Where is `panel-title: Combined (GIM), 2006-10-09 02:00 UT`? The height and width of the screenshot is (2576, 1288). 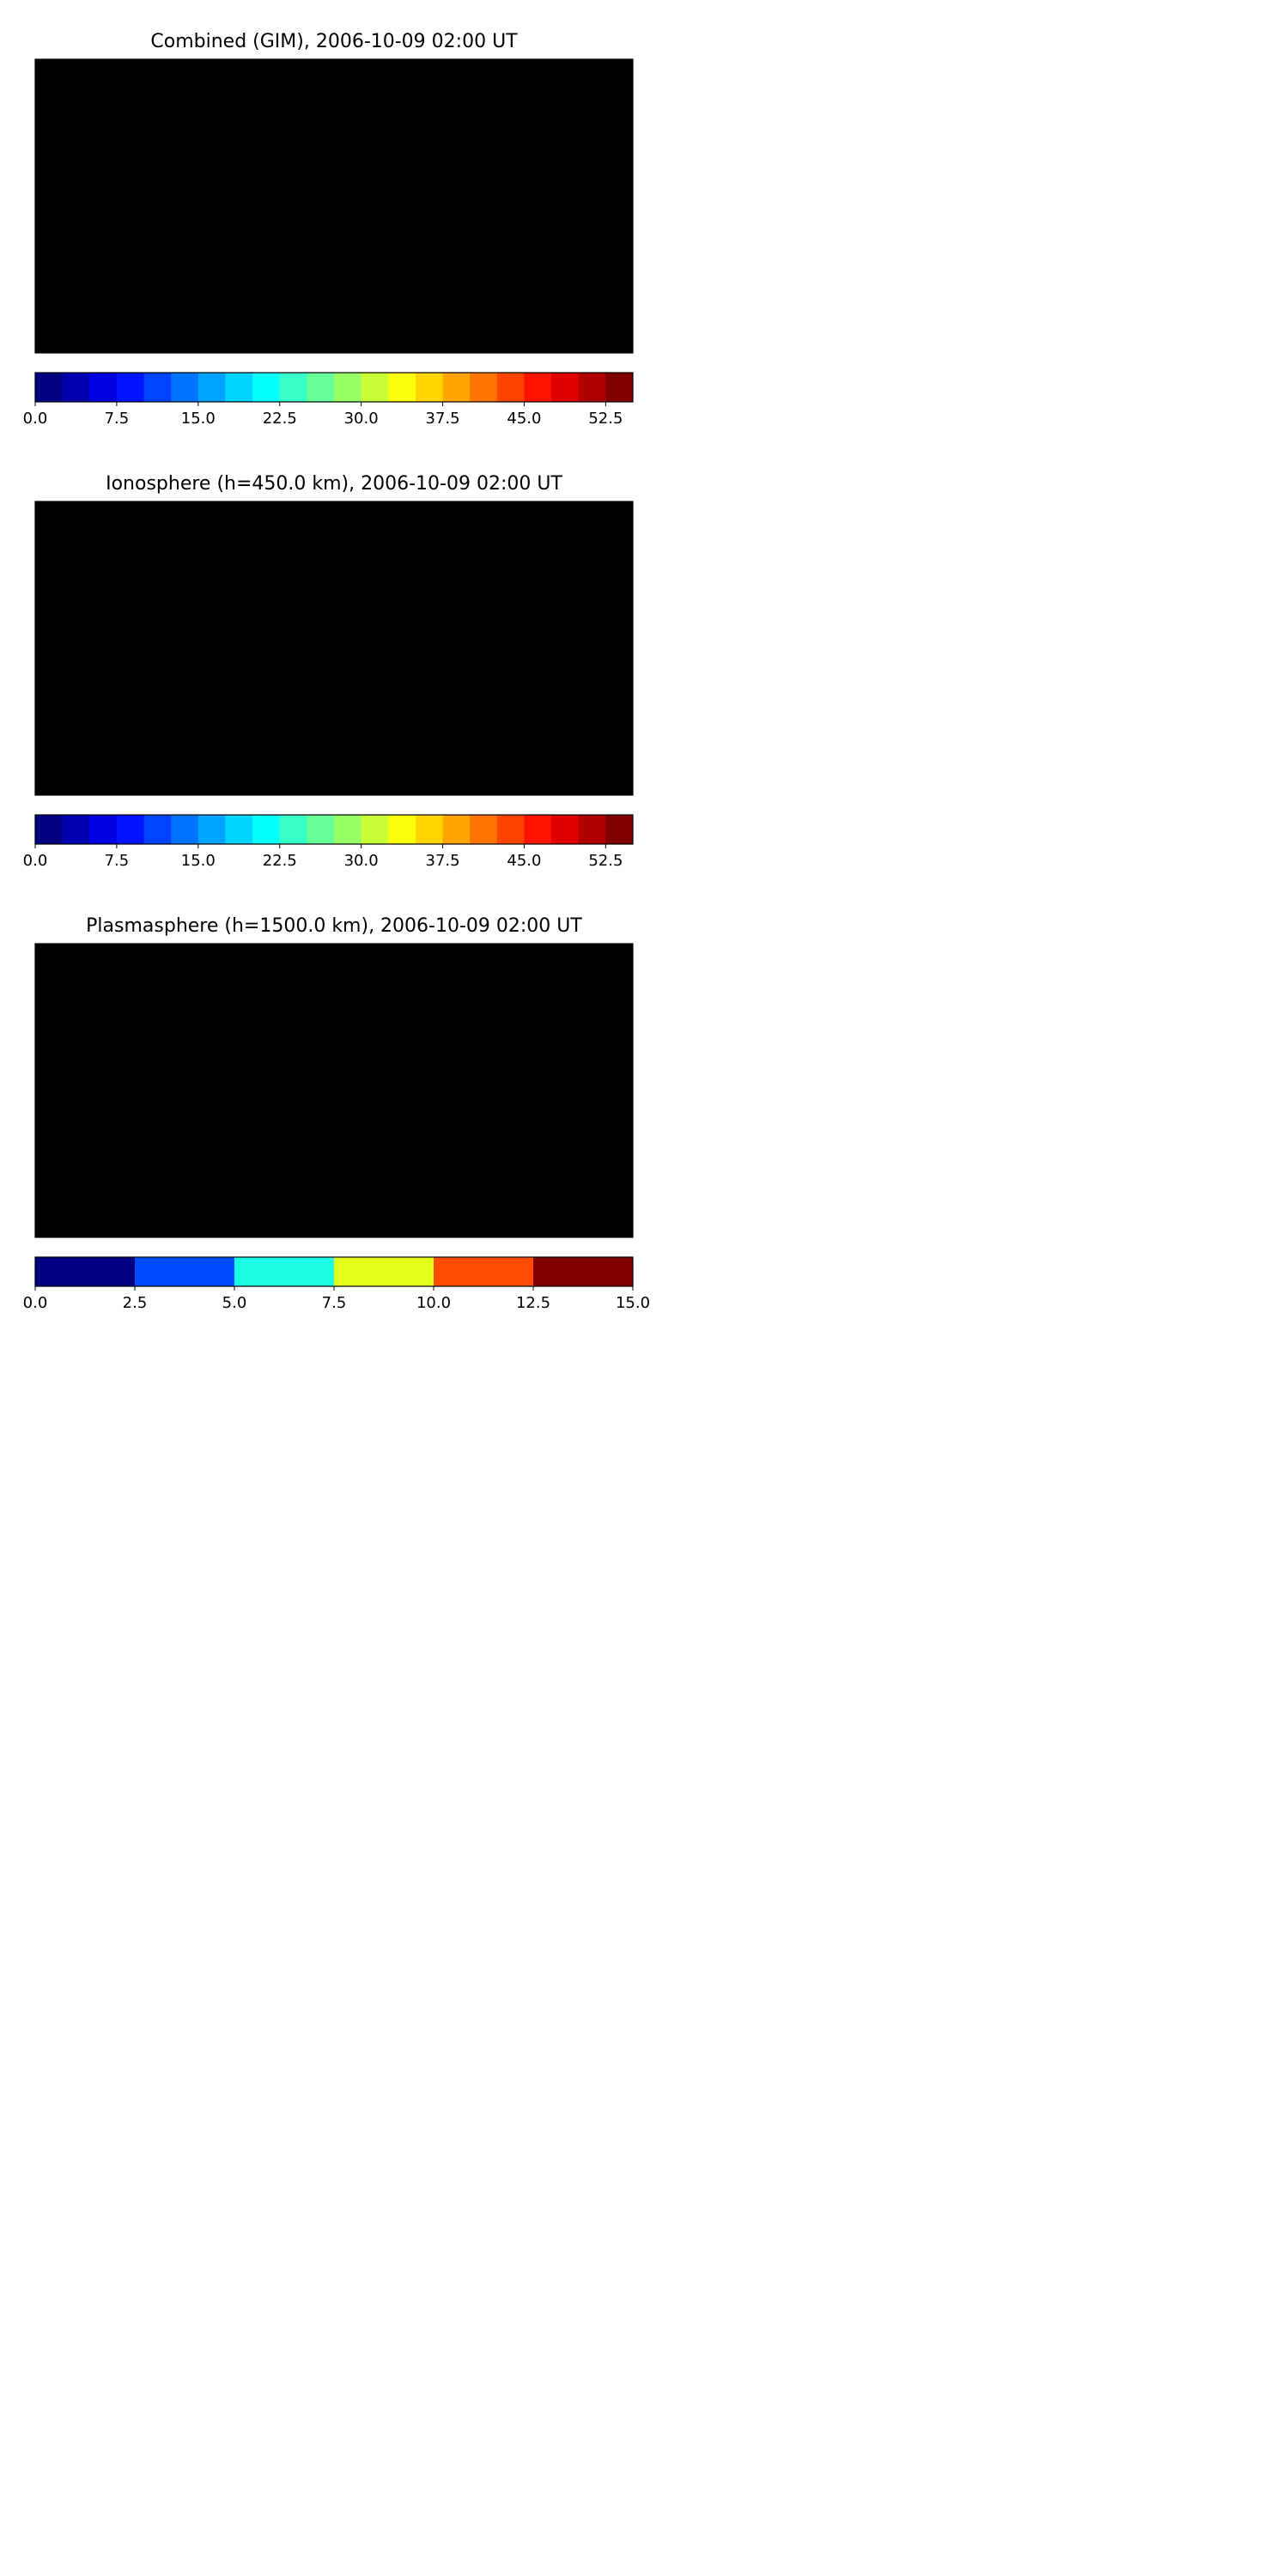
panel-title: Combined (GIM), 2006-10-09 02:00 UT is located at coordinates (334, 41).